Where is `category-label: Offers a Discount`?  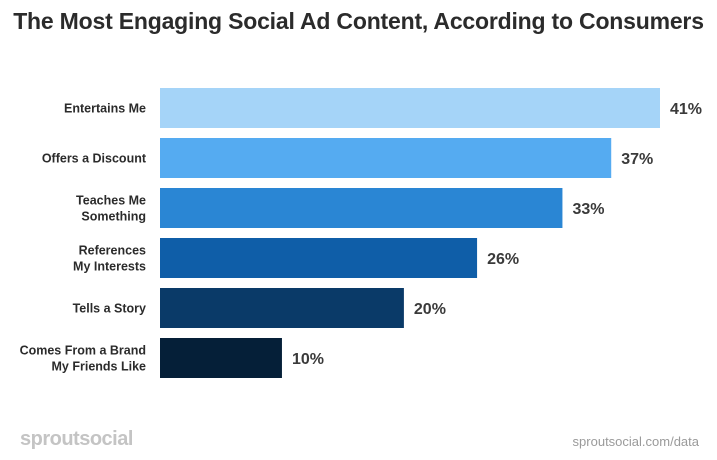 category-label: Offers a Discount is located at coordinates (94, 159).